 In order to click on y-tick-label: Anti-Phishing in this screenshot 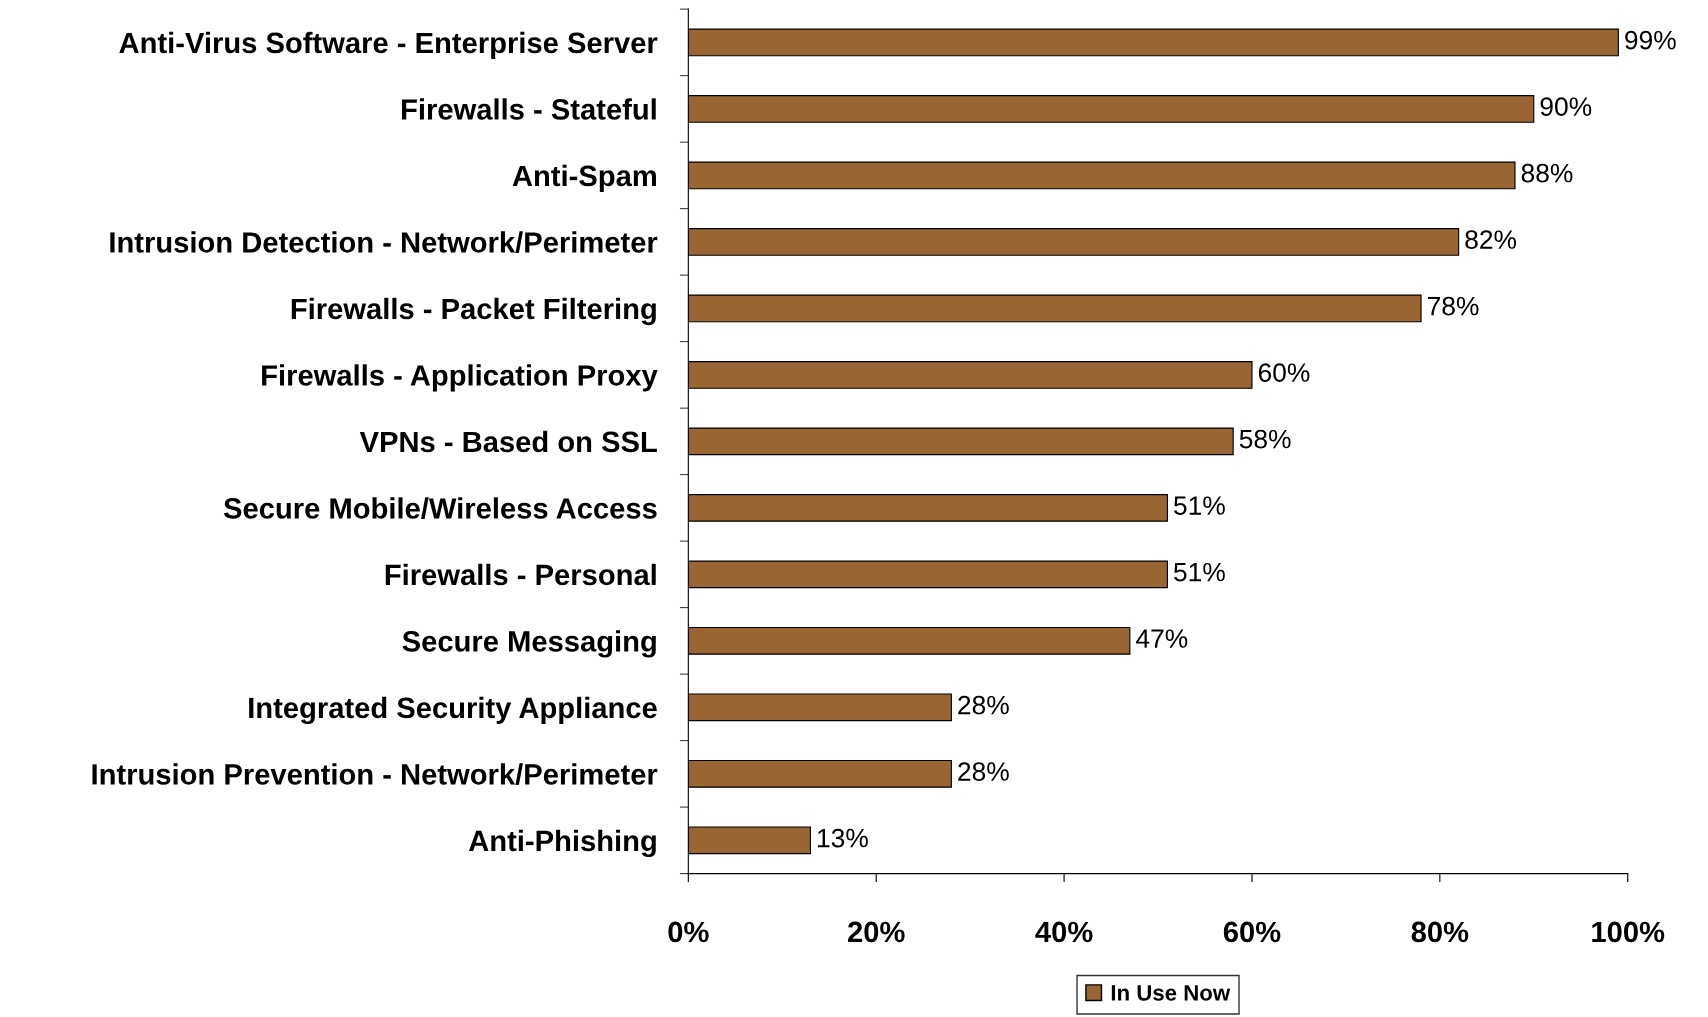, I will do `click(562, 843)`.